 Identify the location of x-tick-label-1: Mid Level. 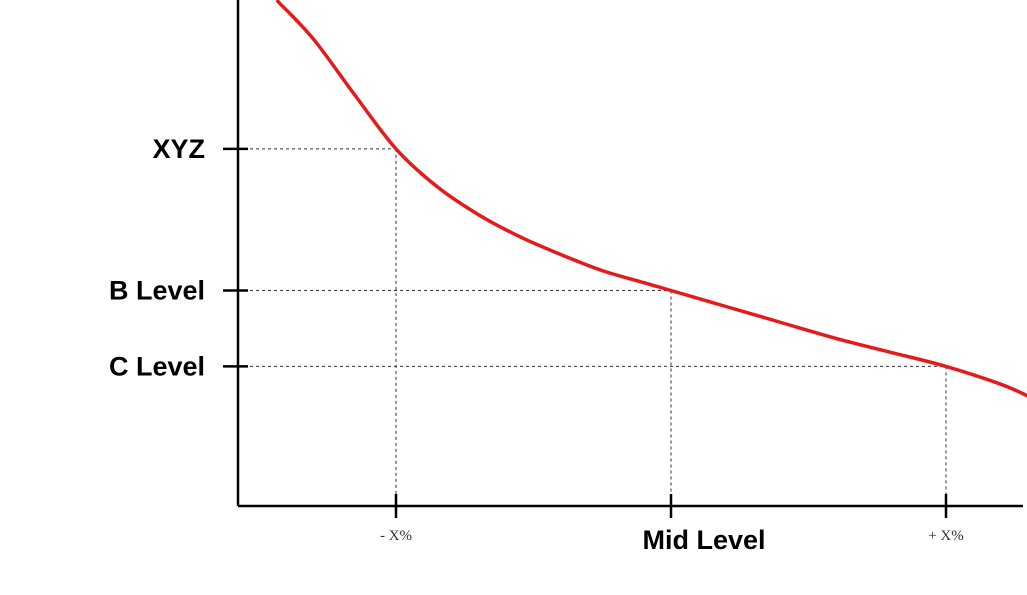
(703, 540).